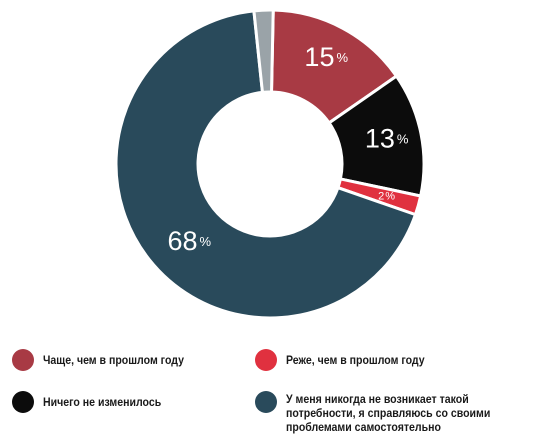  I want to click on label-less-often: 2%, so click(386, 196).